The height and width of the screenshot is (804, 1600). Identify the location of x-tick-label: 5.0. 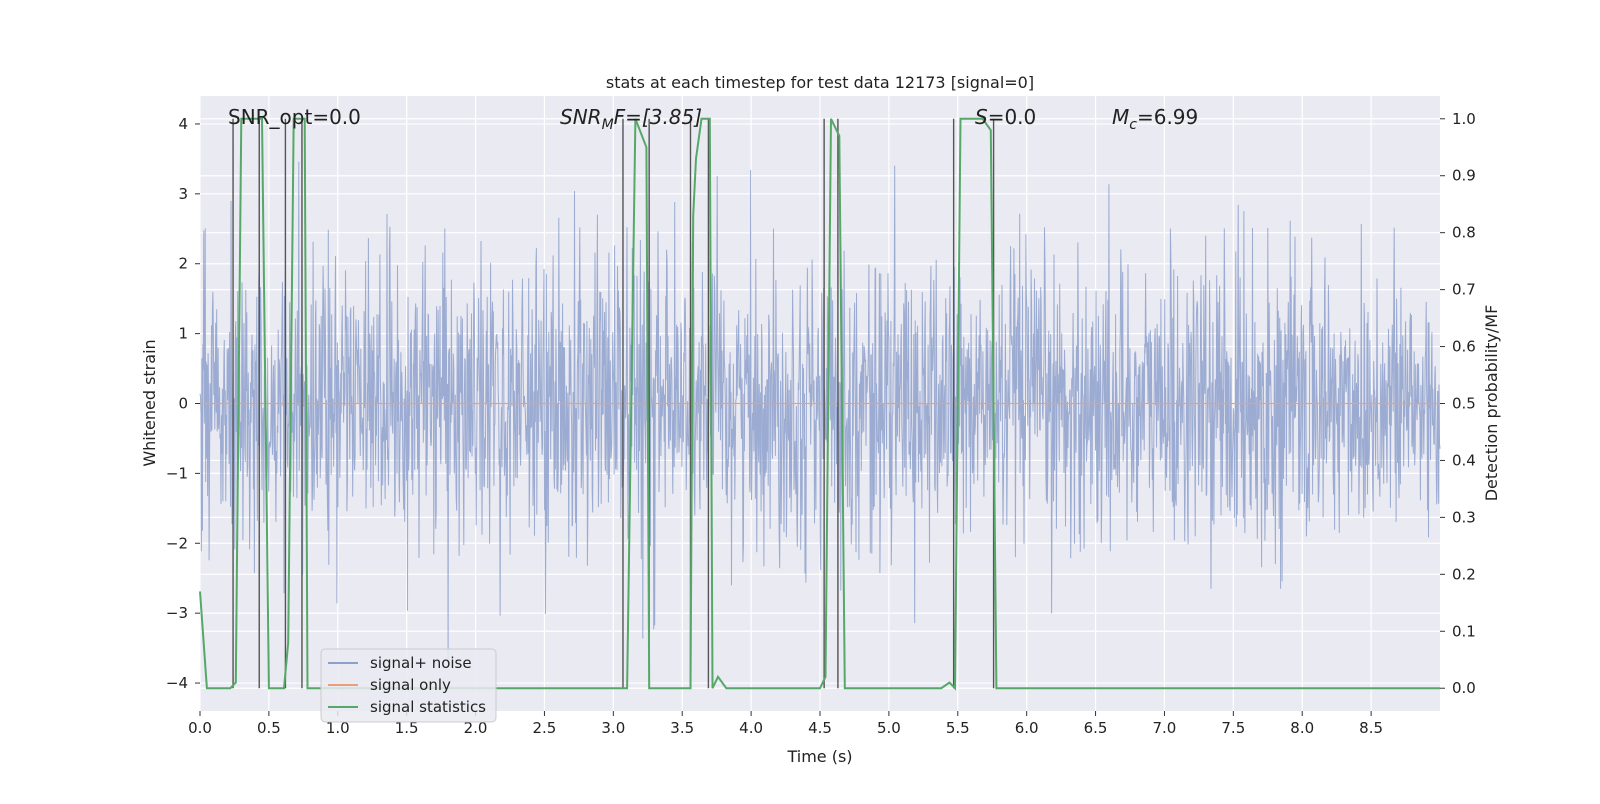
(889, 728).